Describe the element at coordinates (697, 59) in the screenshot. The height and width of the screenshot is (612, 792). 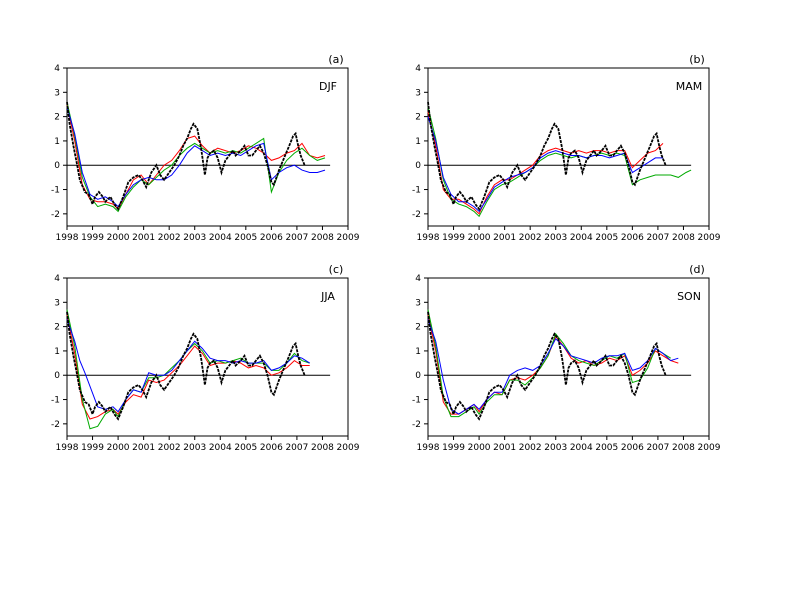
I see `panel-label: (b)` at that location.